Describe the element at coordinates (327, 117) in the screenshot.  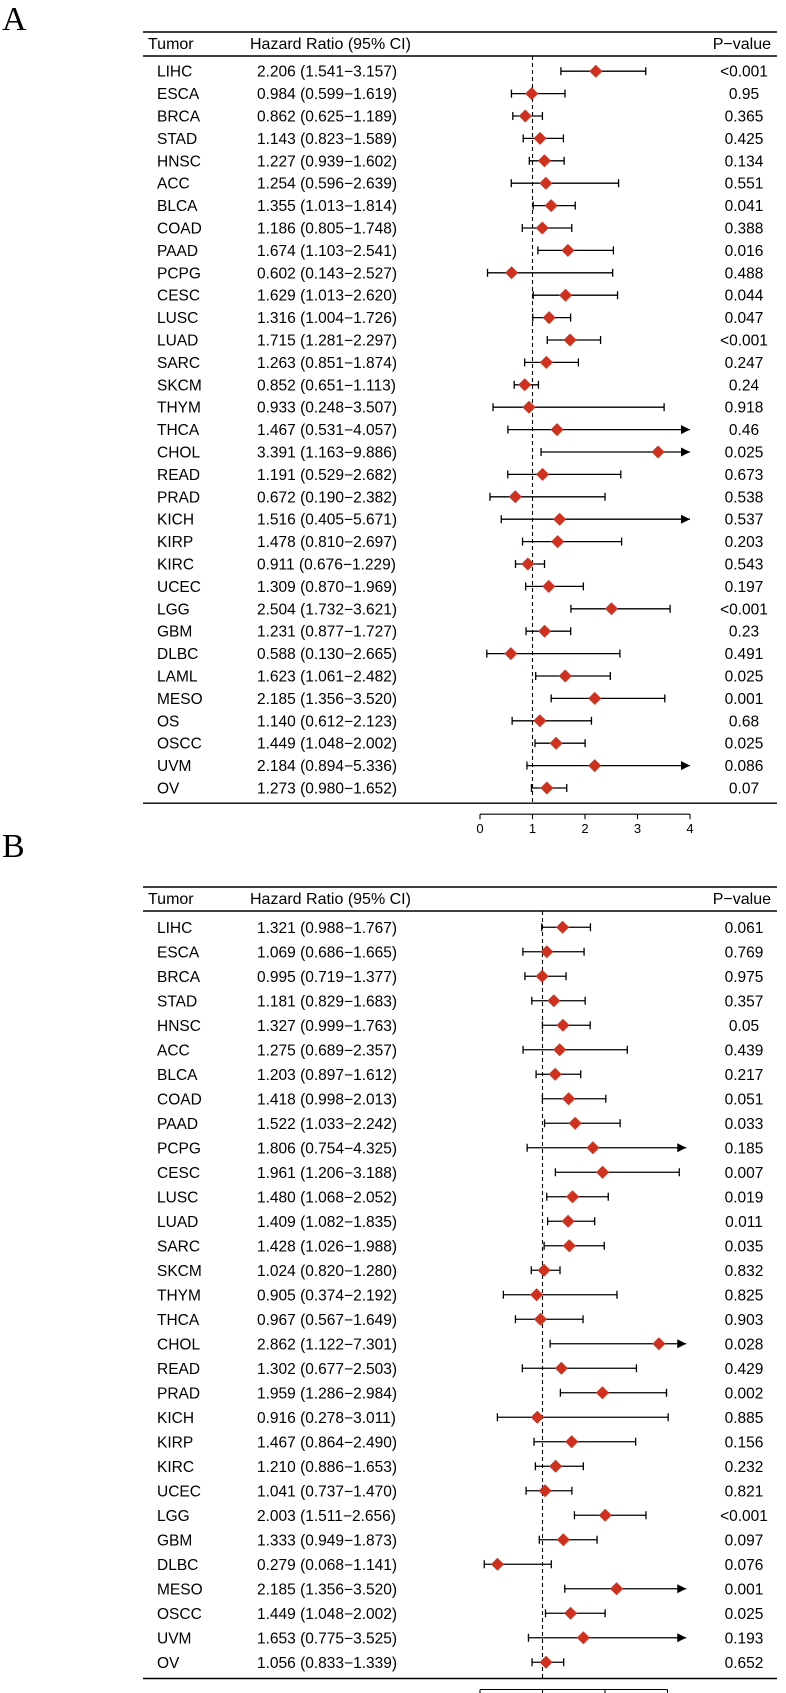
I see `hazard-ratio-text: 0.862 (0.625−1.189)` at that location.